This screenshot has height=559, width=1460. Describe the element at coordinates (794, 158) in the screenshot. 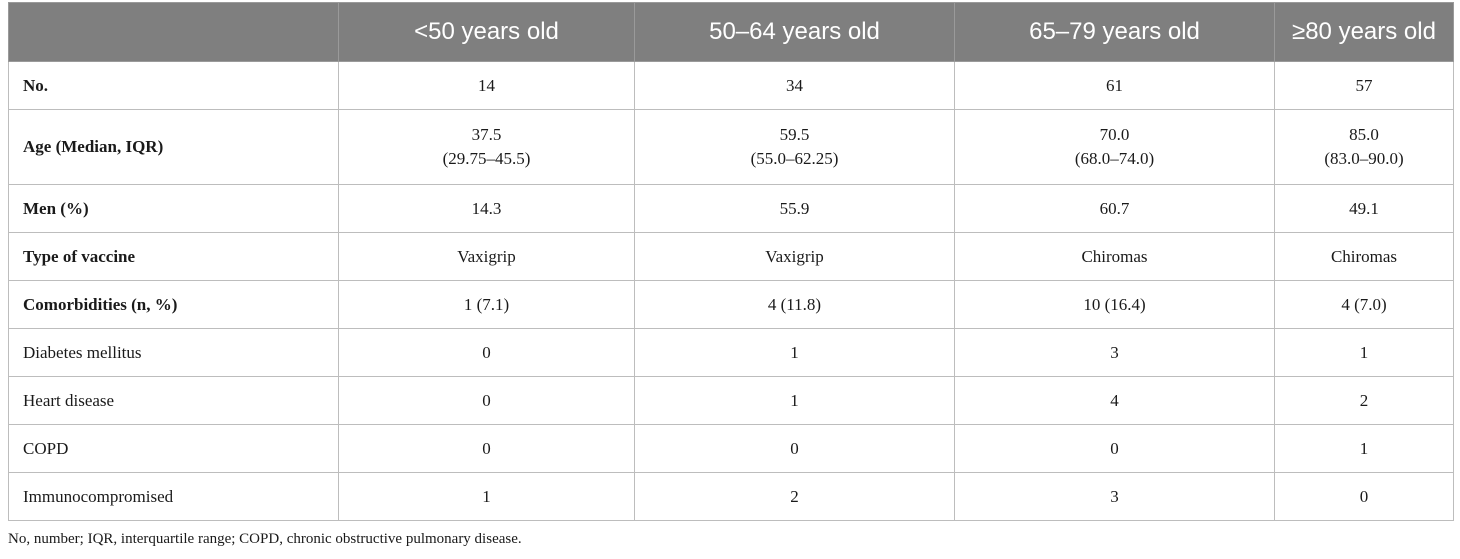

I see `cell-range: (55.0–62.25)` at that location.